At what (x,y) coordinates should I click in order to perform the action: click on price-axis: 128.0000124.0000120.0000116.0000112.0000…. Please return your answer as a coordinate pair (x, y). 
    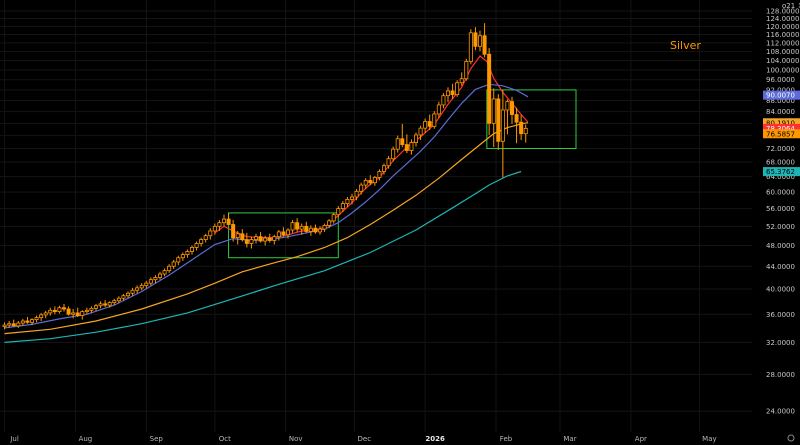
    Looking at the image, I should click on (781, 211).